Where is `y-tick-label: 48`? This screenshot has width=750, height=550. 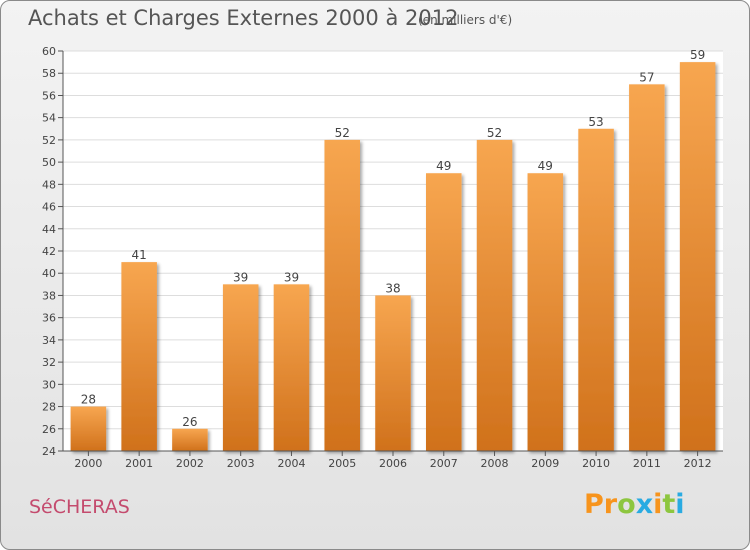 y-tick-label: 48 is located at coordinates (49, 184).